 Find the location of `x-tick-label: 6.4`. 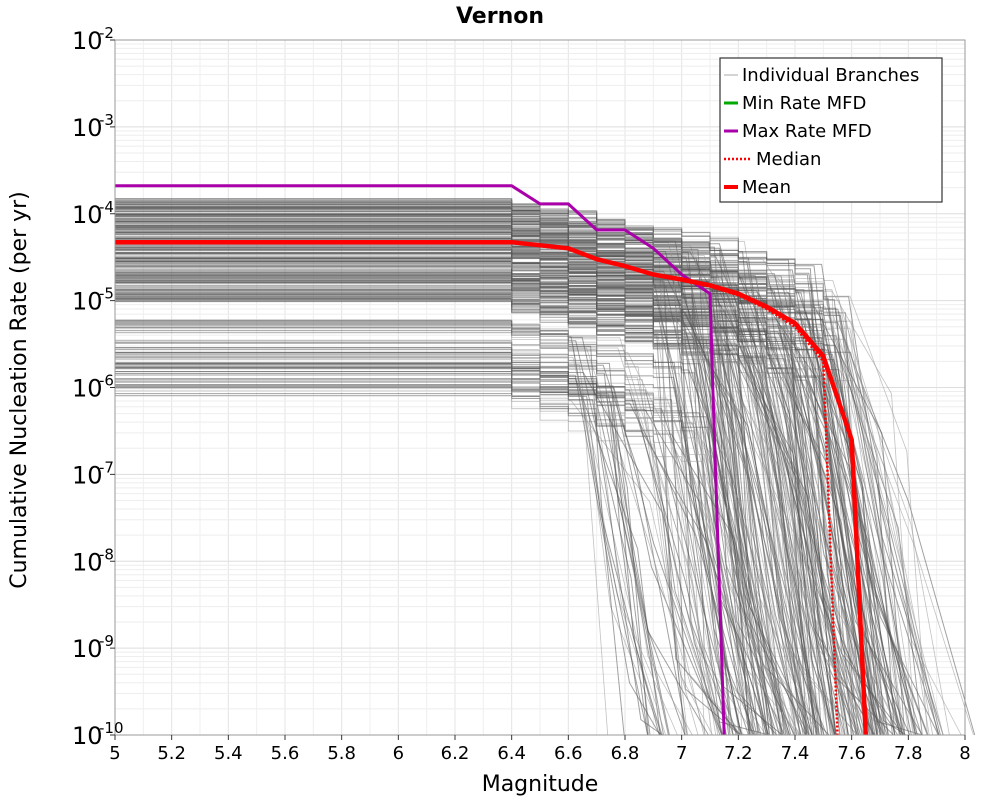

x-tick-label: 6.4 is located at coordinates (511, 753).